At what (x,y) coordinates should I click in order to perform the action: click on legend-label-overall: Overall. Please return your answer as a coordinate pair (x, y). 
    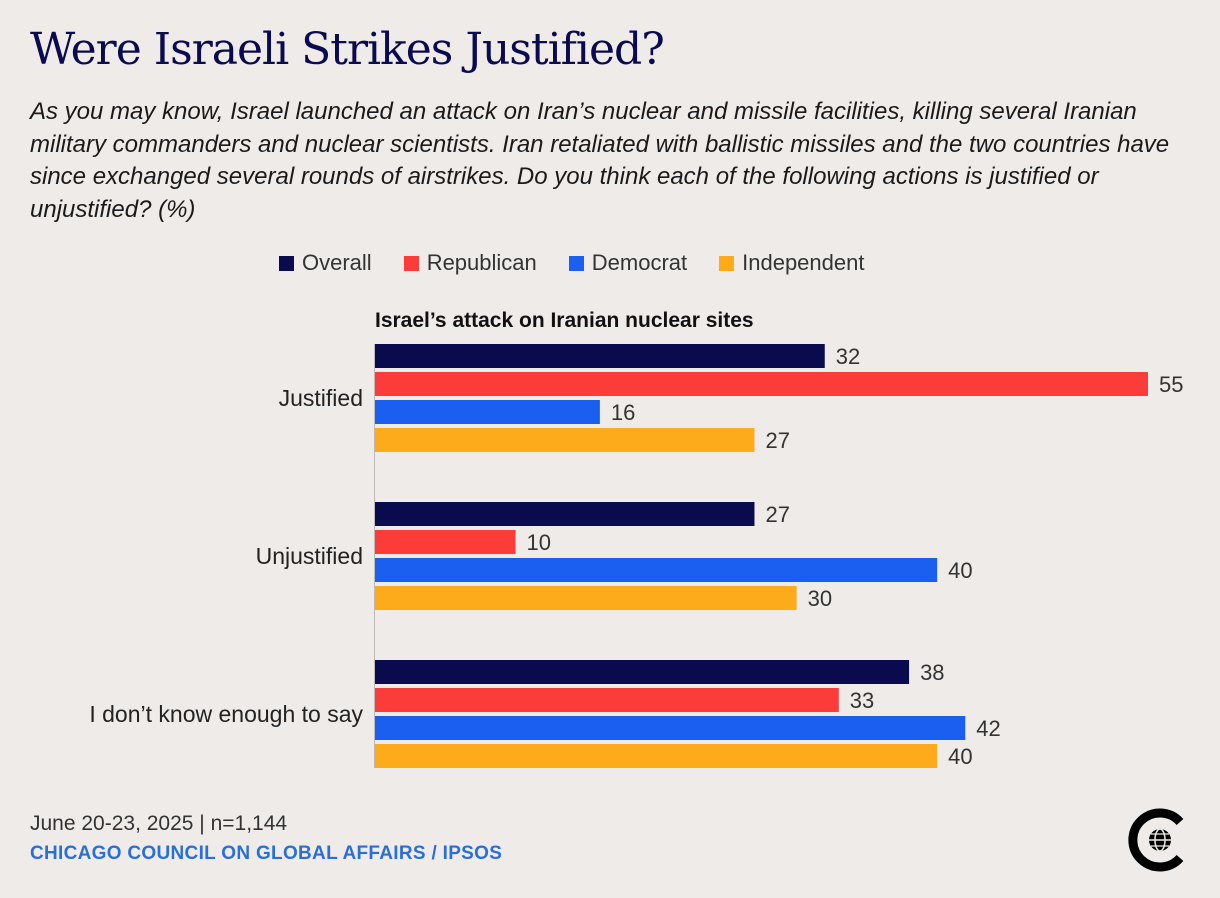
    Looking at the image, I should click on (337, 262).